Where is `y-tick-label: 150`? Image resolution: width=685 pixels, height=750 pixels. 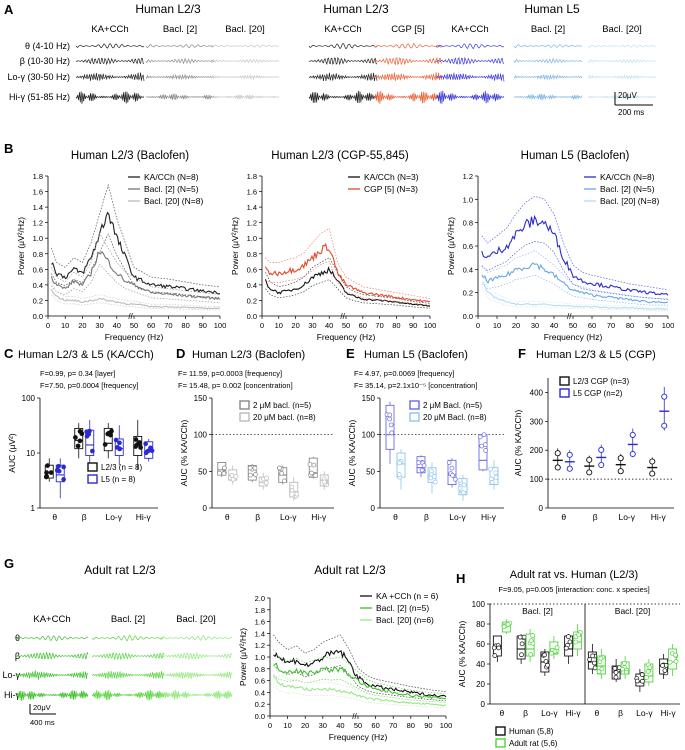 y-tick-label: 150 is located at coordinates (201, 398).